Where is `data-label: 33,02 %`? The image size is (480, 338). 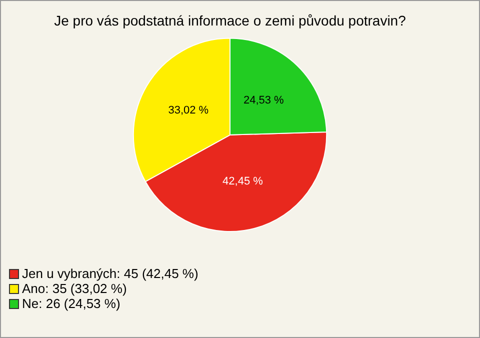 data-label: 33,02 % is located at coordinates (188, 110).